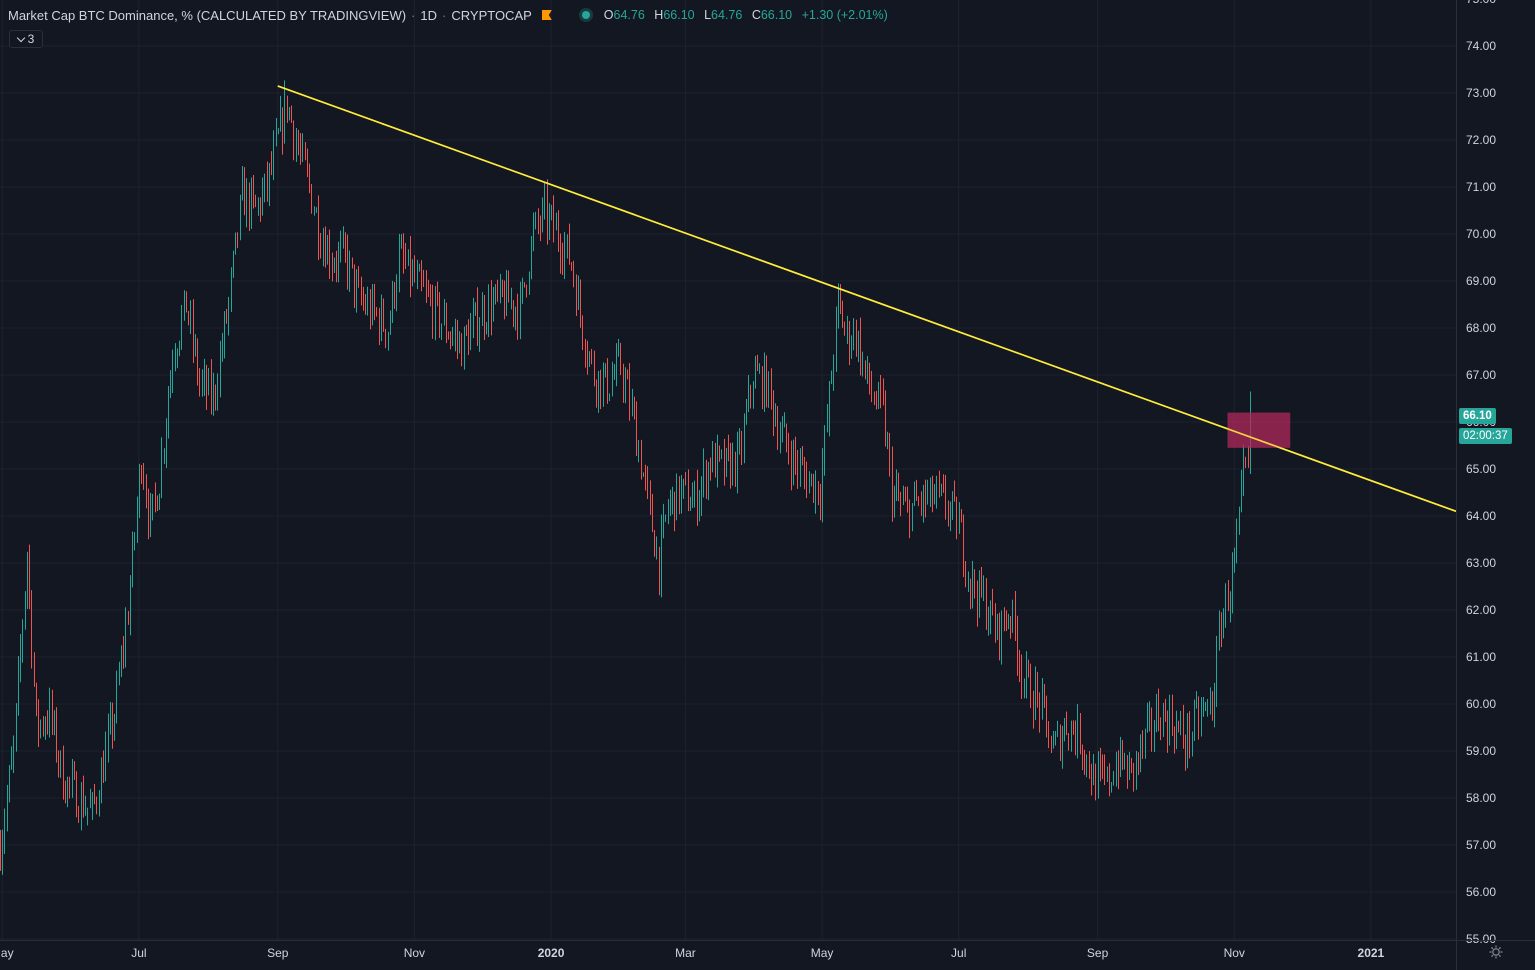 This screenshot has height=970, width=1535. Describe the element at coordinates (26, 39) in the screenshot. I see `indicators-collapse-button: 3` at that location.